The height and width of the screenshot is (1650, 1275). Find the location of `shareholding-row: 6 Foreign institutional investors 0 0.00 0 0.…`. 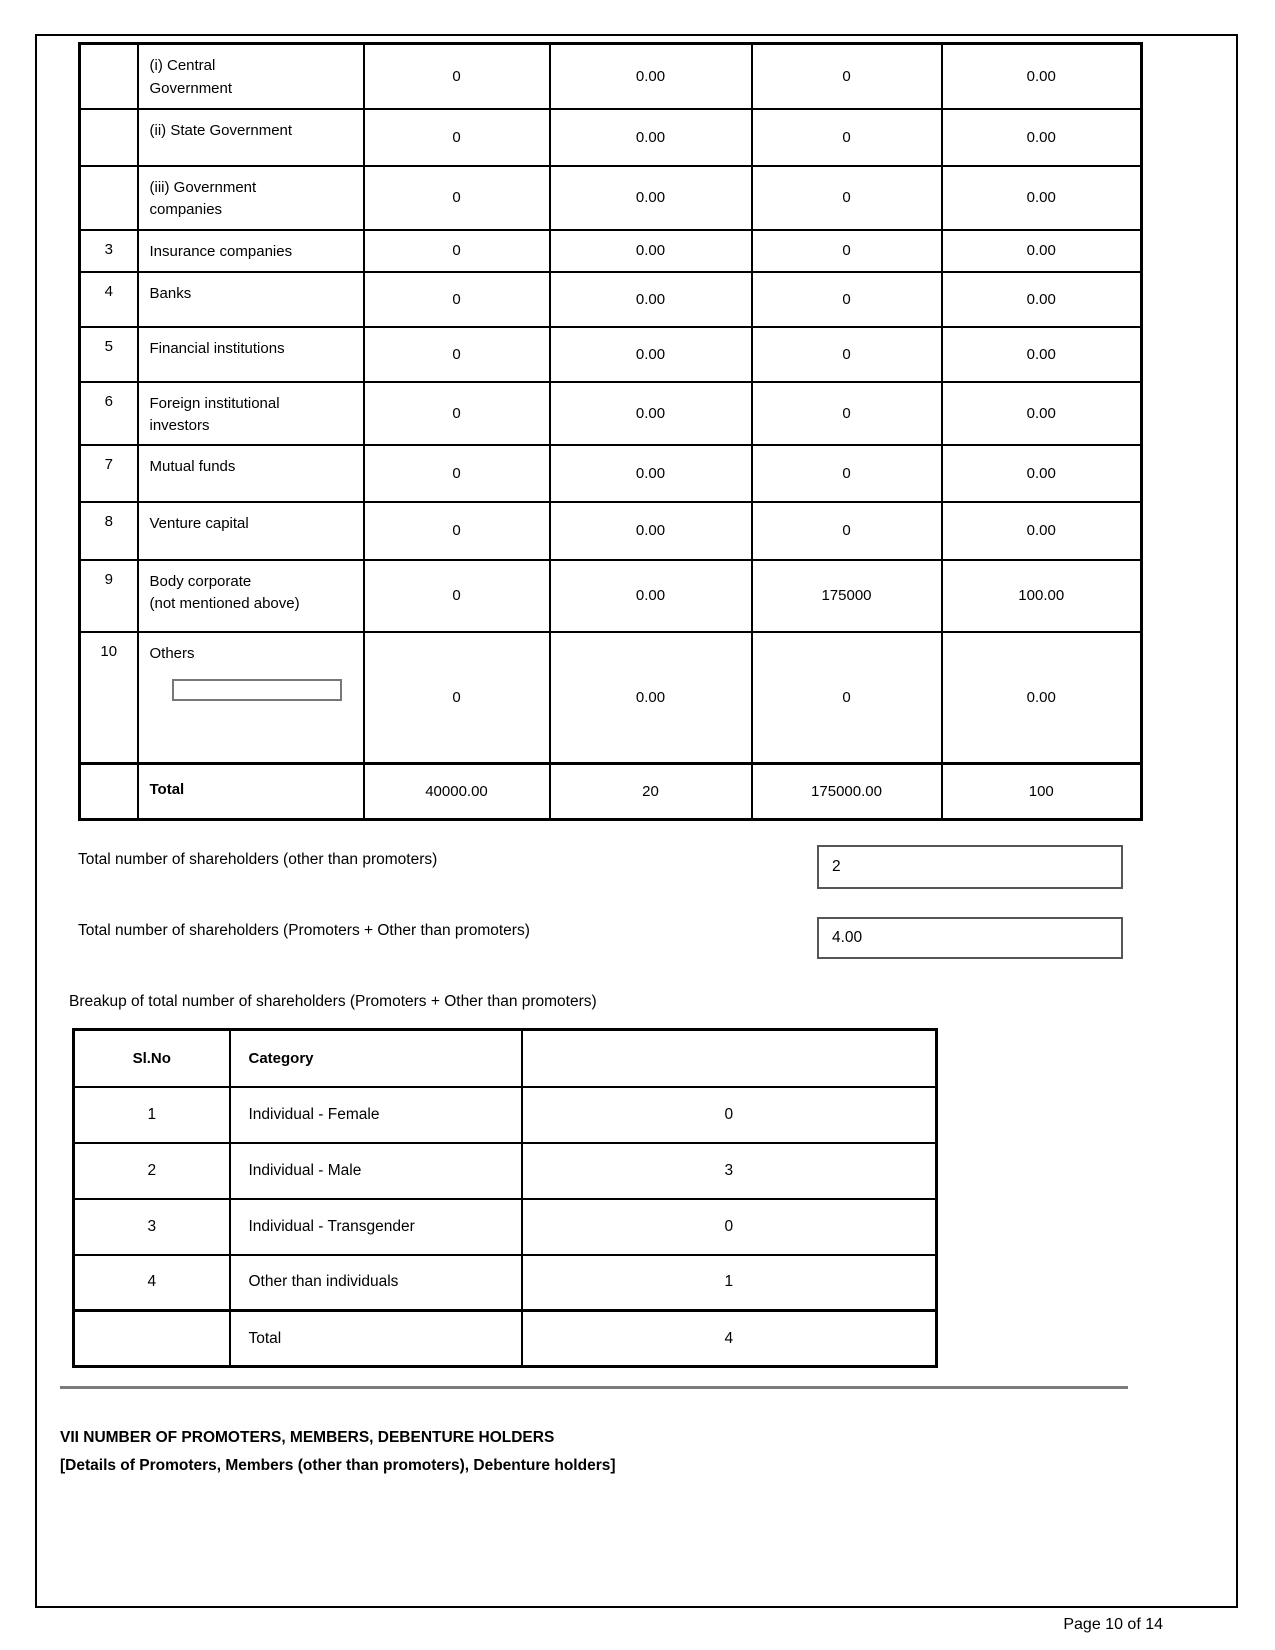

shareholding-row: 6 Foreign institutional investors 0 0.00 0 0.… is located at coordinates (610, 413).